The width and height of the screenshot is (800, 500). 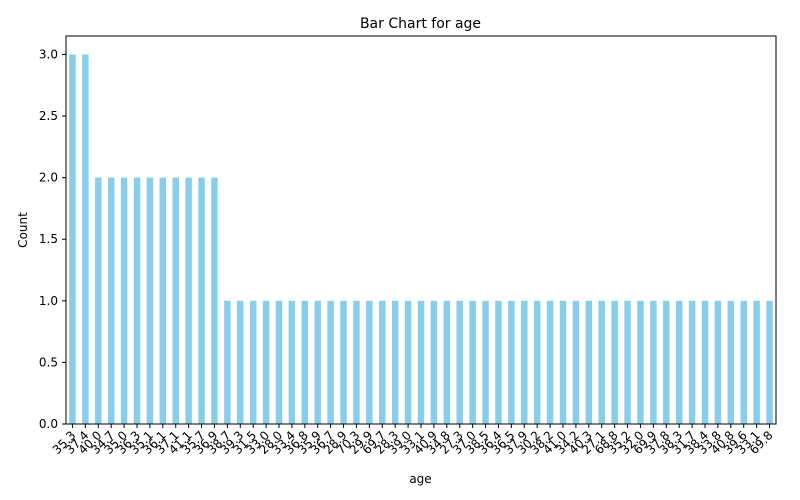 I want to click on y-axis-label: Count, so click(x=23, y=230).